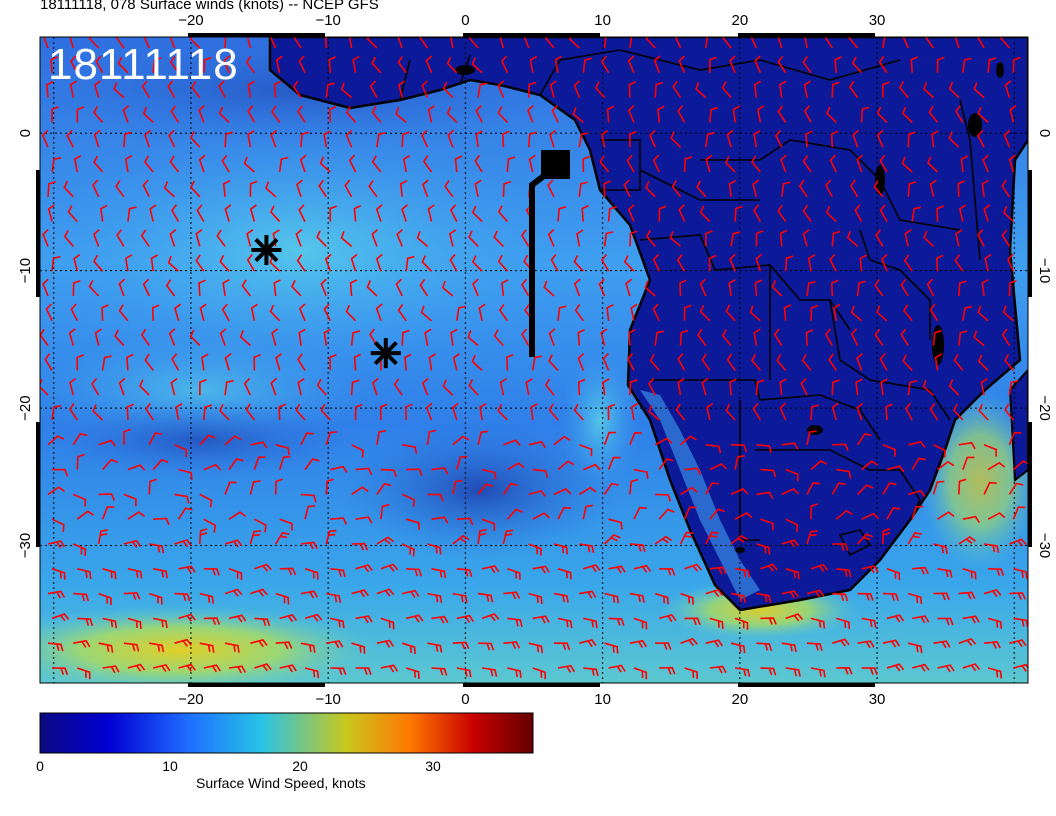 The height and width of the screenshot is (816, 1056). I want to click on lon-tick-label-bottom: 10, so click(602, 699).